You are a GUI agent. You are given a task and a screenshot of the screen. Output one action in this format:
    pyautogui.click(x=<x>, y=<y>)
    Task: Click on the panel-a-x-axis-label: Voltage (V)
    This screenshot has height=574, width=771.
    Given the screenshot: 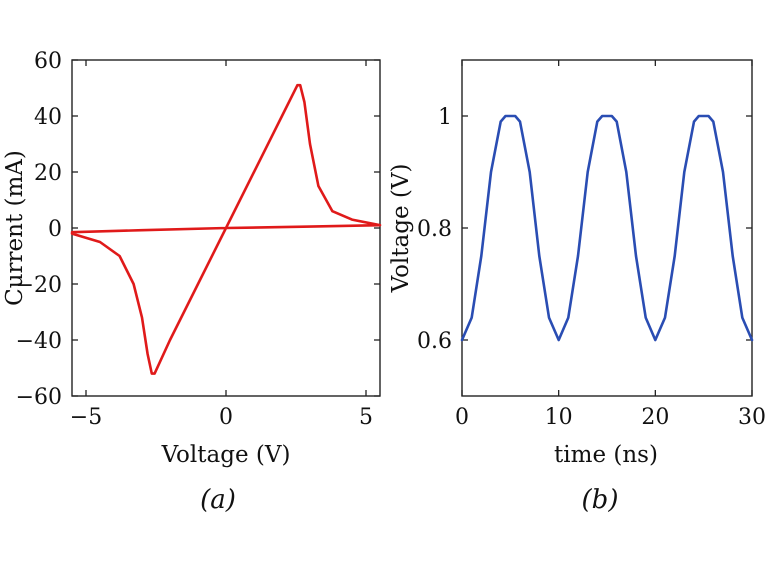 What is the action you would take?
    pyautogui.click(x=226, y=455)
    